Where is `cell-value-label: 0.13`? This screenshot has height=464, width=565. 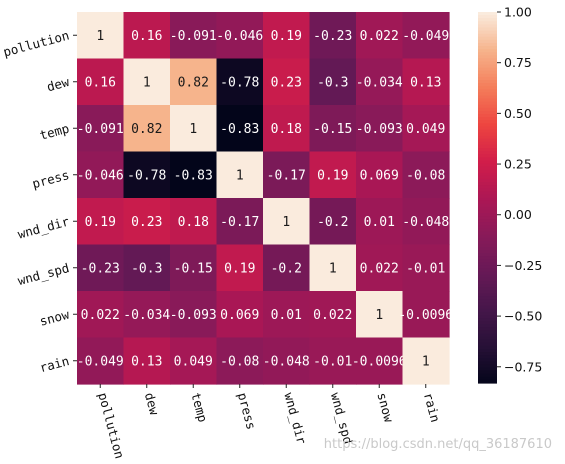 cell-value-label: 0.13 is located at coordinates (146, 361).